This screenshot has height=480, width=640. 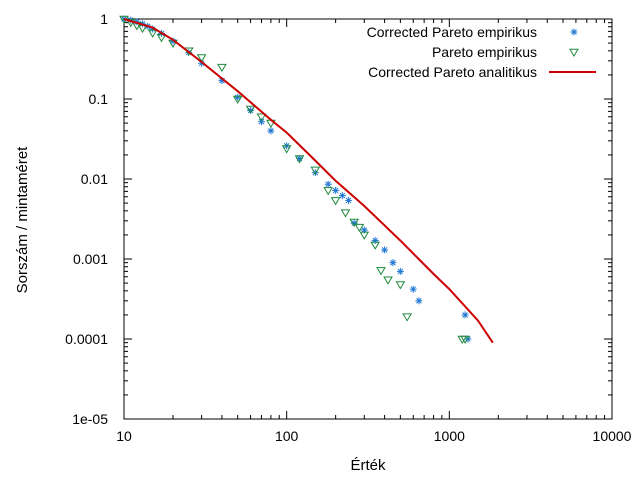 I want to click on x-axis-label: Érték, so click(x=368, y=465).